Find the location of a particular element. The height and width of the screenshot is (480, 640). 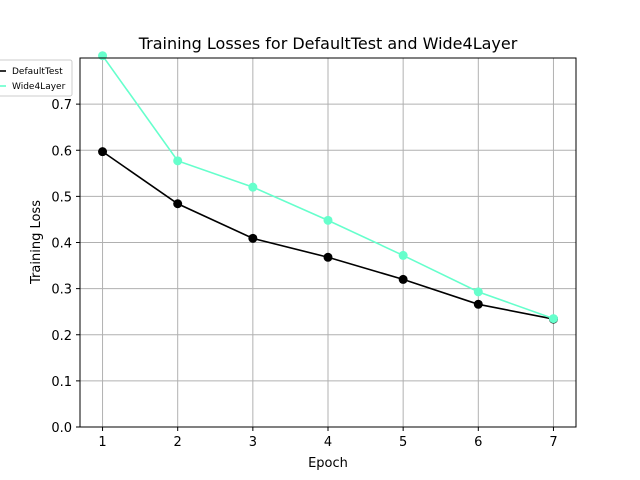

x-tick-label: 2 is located at coordinates (178, 442).